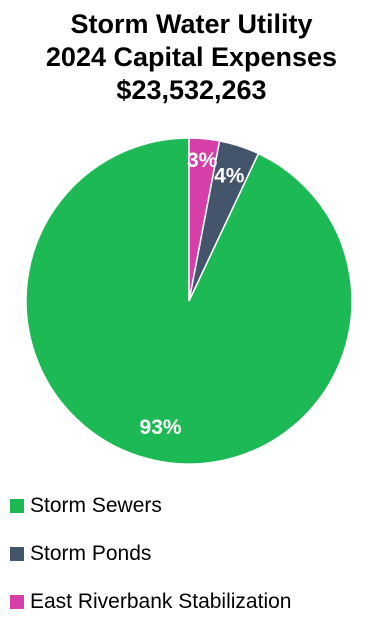  I want to click on chart-title-line-1: Storm Water Utility, so click(191, 24).